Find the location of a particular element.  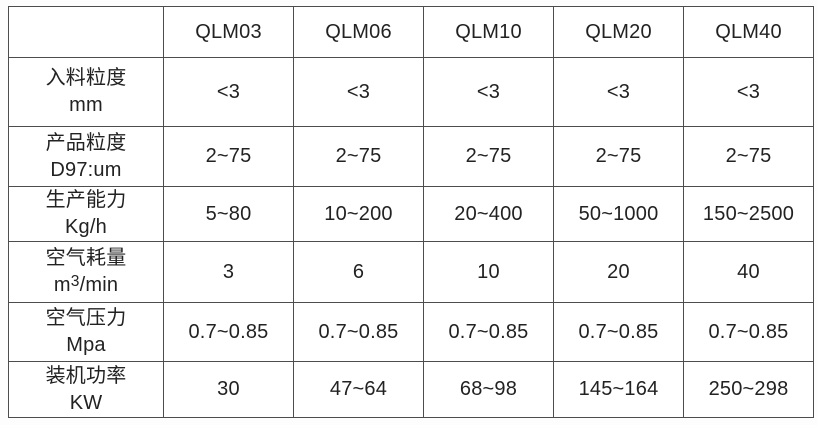

cell-product-size-qlm03: 2~75 is located at coordinates (228, 156).